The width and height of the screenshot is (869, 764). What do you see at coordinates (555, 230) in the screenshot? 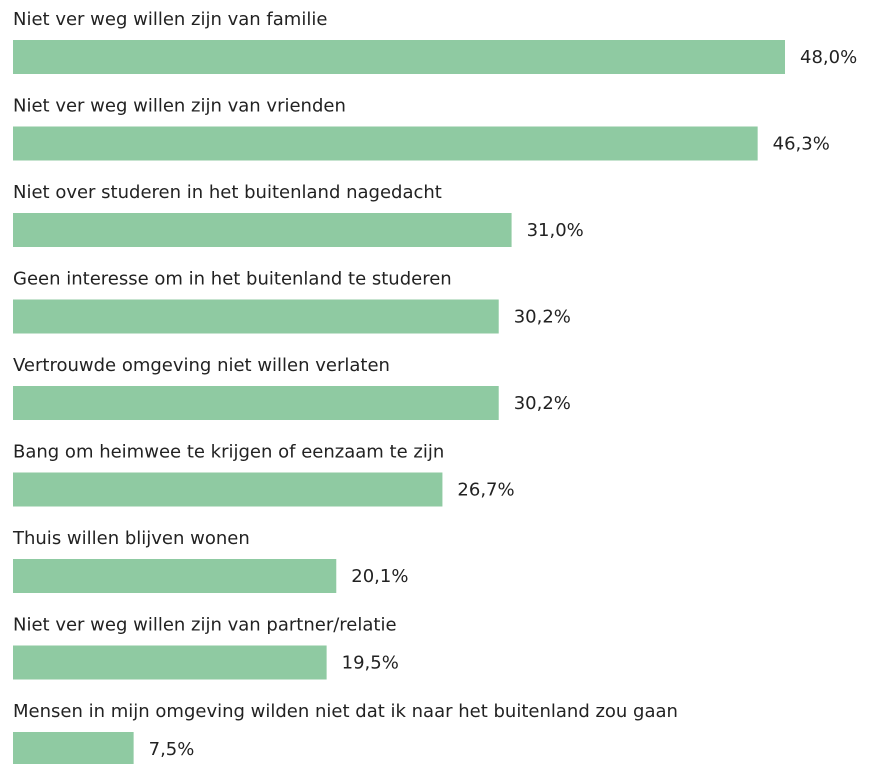
I see `value-label: 31,0%` at bounding box center [555, 230].